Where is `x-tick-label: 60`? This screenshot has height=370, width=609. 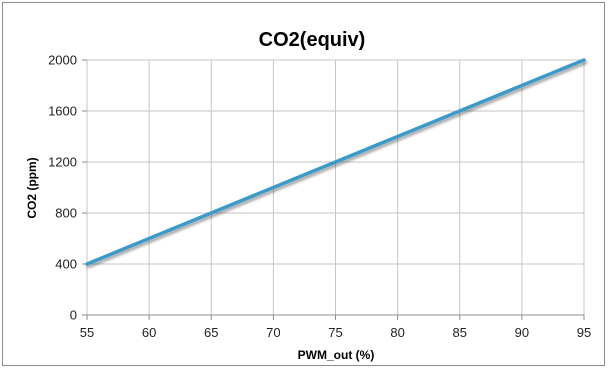 x-tick-label: 60 is located at coordinates (149, 332).